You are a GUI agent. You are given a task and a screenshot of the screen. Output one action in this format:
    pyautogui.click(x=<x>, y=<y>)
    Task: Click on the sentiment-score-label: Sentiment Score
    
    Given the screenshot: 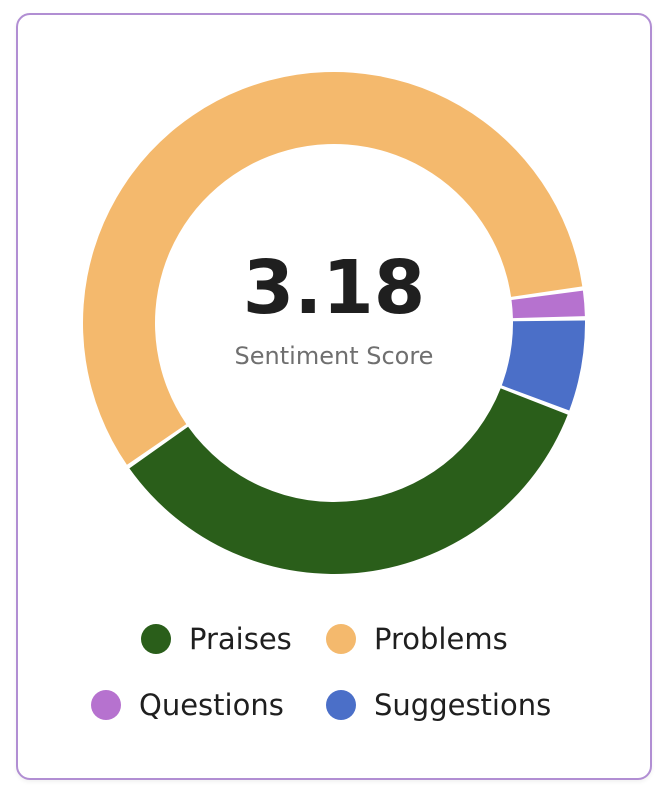 What is the action you would take?
    pyautogui.click(x=334, y=356)
    